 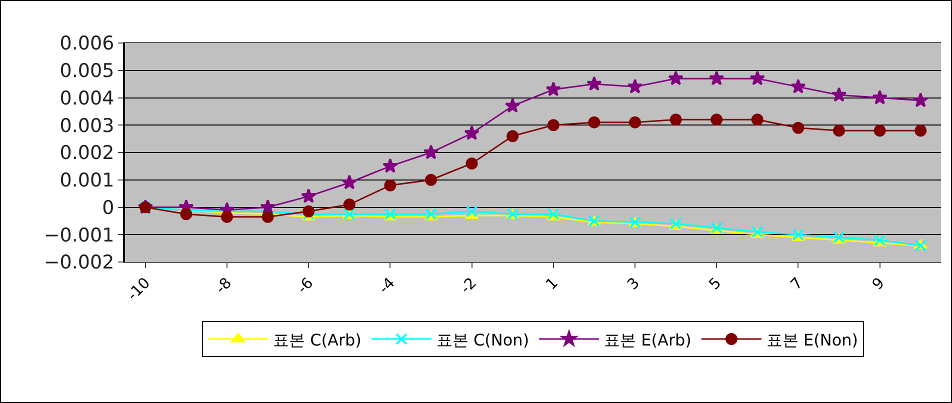 I want to click on x-tick-label: 9, so click(x=878, y=284).